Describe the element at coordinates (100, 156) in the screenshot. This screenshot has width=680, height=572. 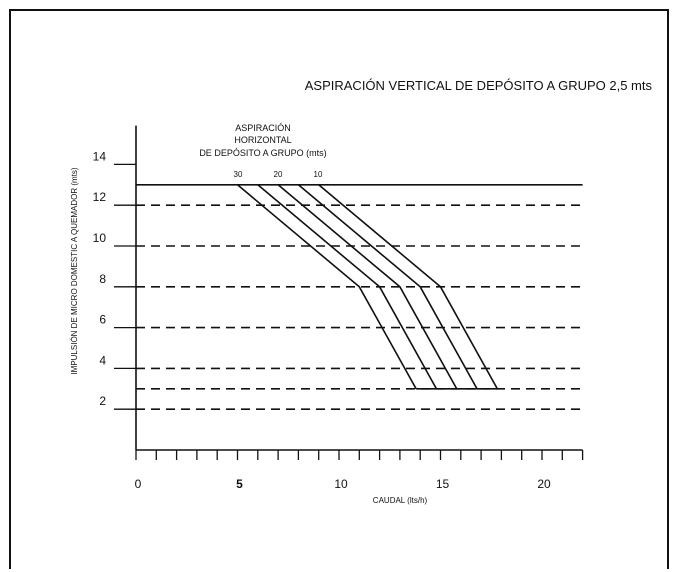
I see `y-tick-label-14: 14` at that location.